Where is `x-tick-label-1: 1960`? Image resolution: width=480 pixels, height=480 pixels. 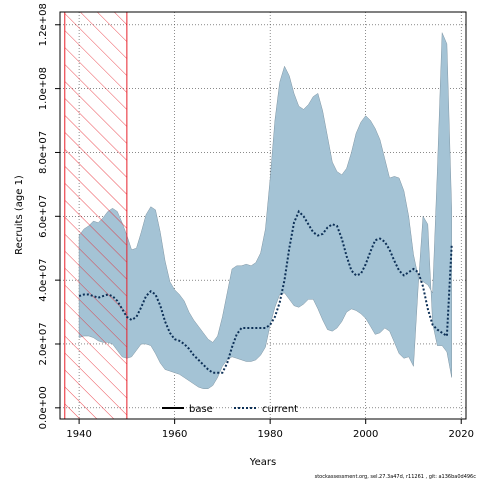
x-tick-label-1: 1960 is located at coordinates (174, 434).